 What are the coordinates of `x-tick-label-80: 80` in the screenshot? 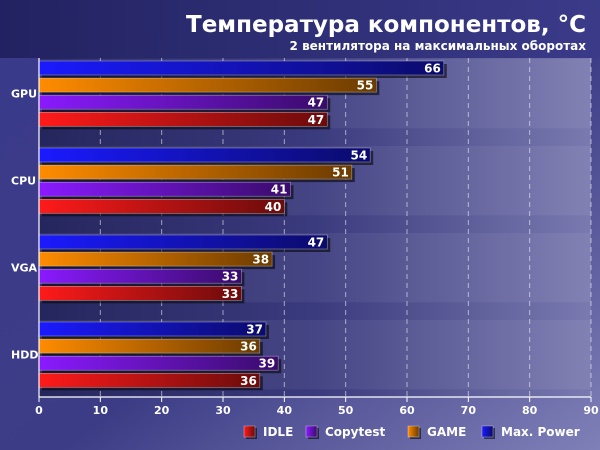 It's located at (530, 410).